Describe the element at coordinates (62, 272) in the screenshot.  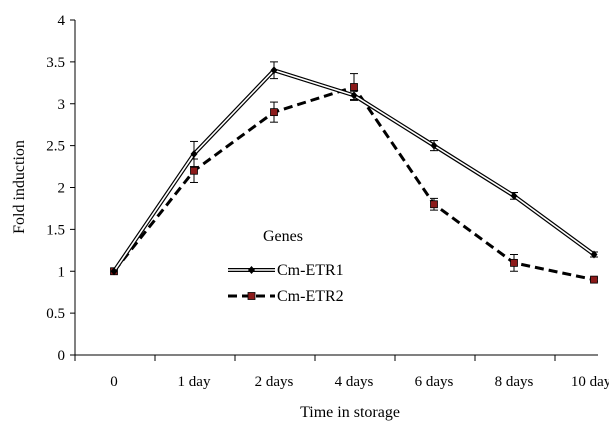
I see `y-tick-label: 1` at that location.